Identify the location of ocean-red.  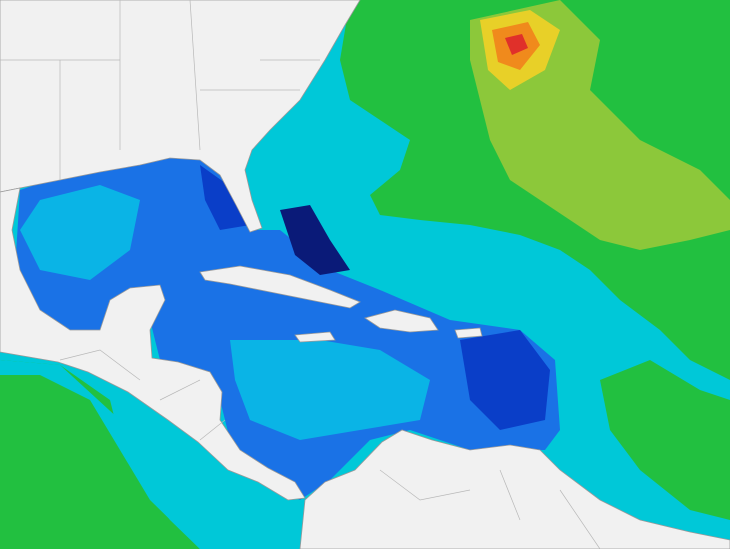
(516, 44).